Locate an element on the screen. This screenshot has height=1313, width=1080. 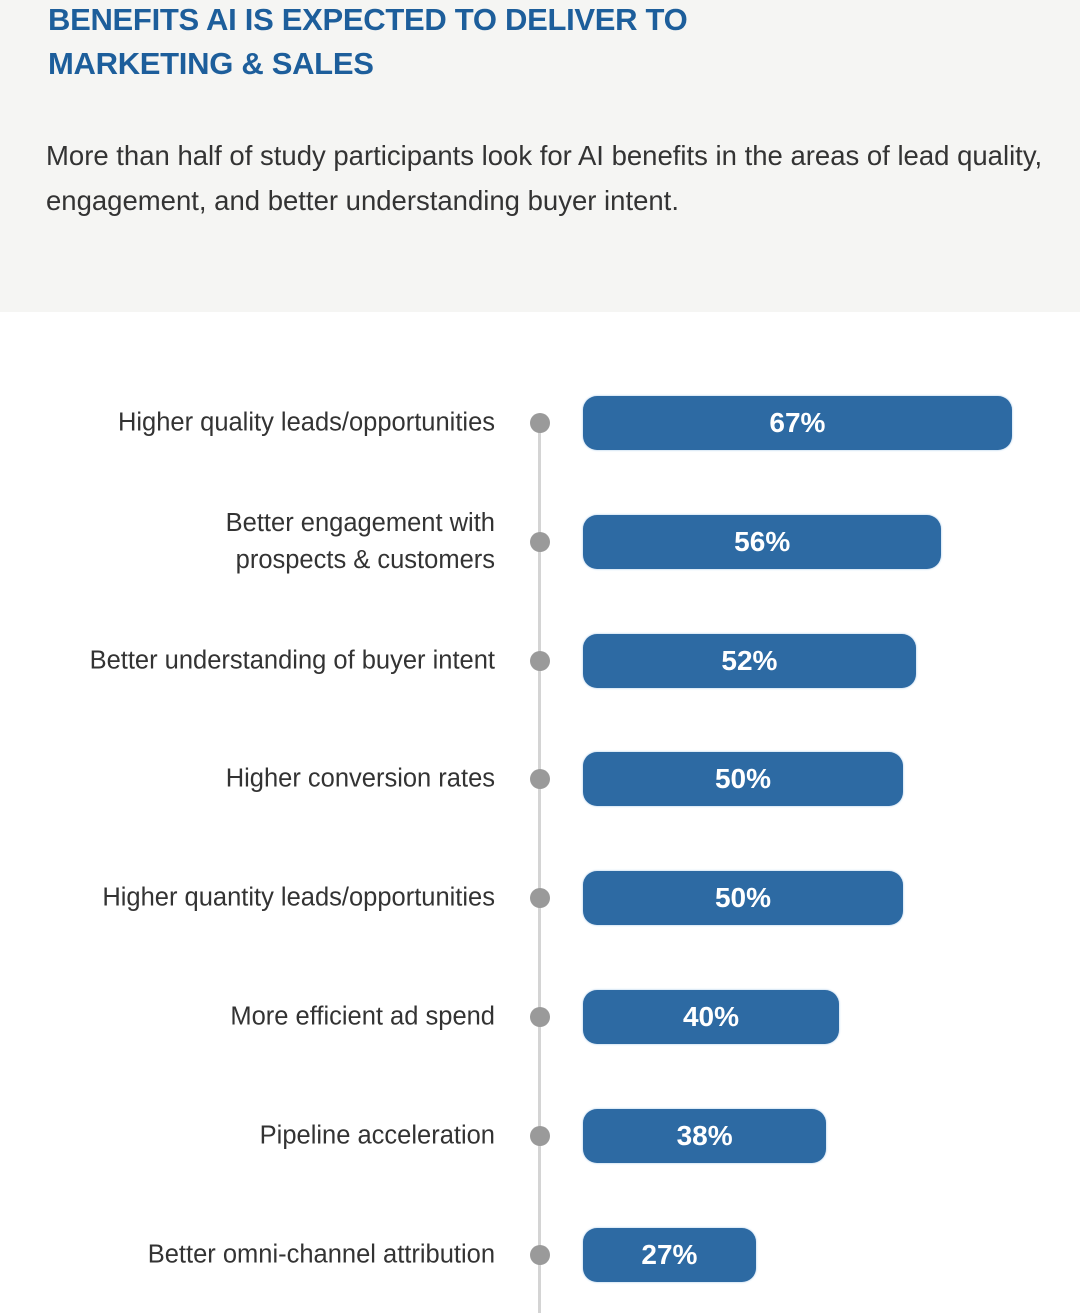
value-label: 27% is located at coordinates (669, 1254).